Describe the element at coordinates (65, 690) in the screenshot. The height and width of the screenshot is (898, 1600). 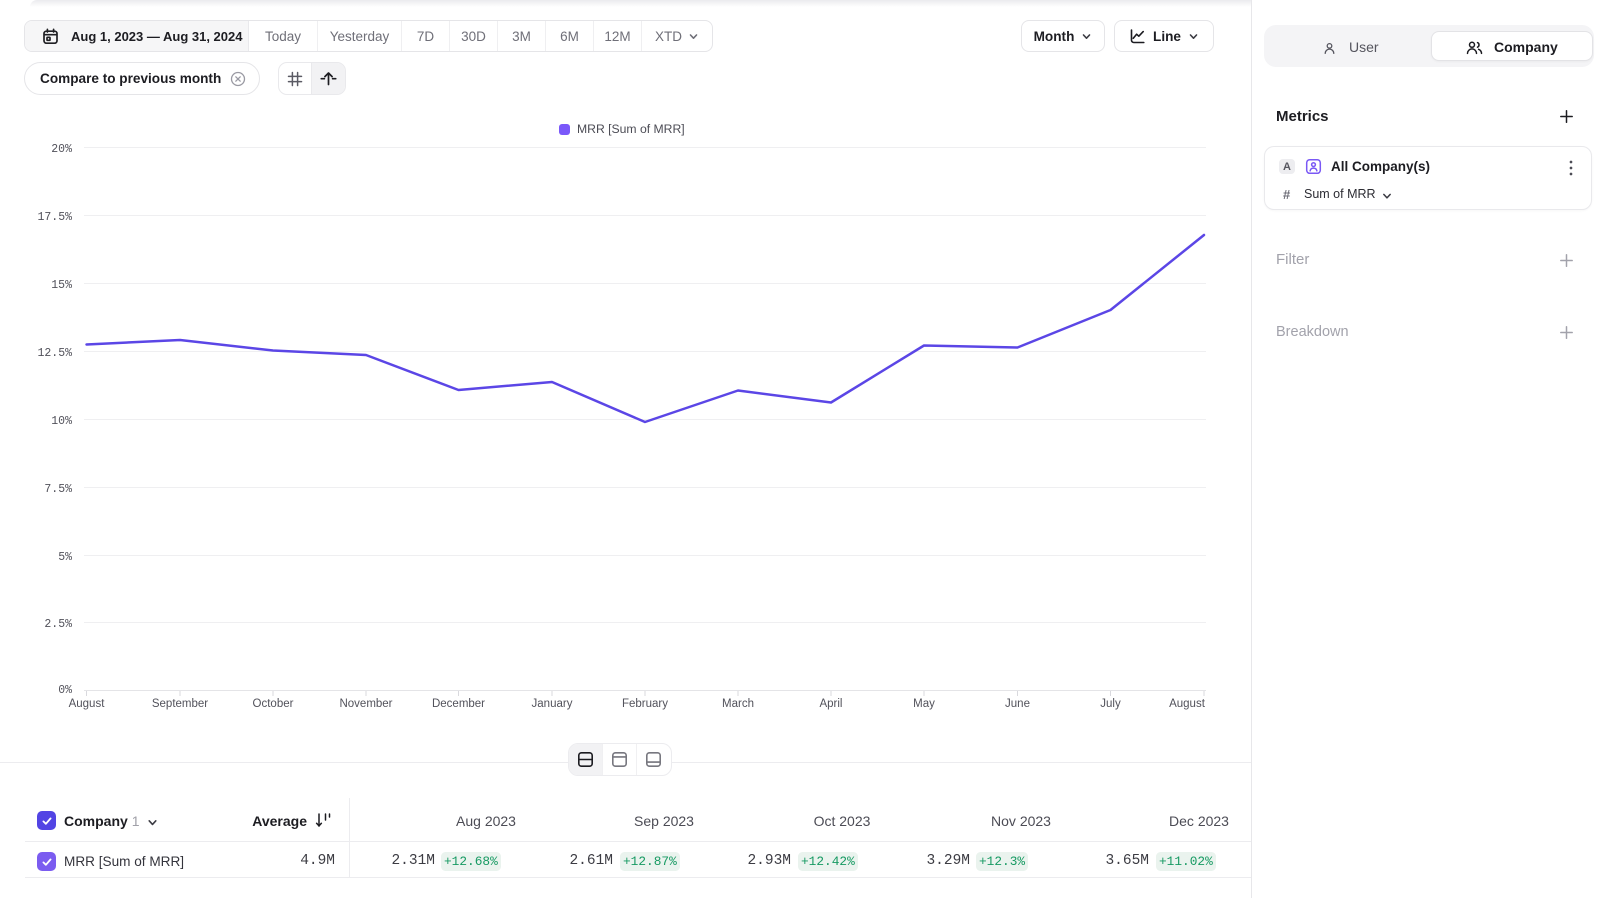
I see `svg-text: 0%` at that location.